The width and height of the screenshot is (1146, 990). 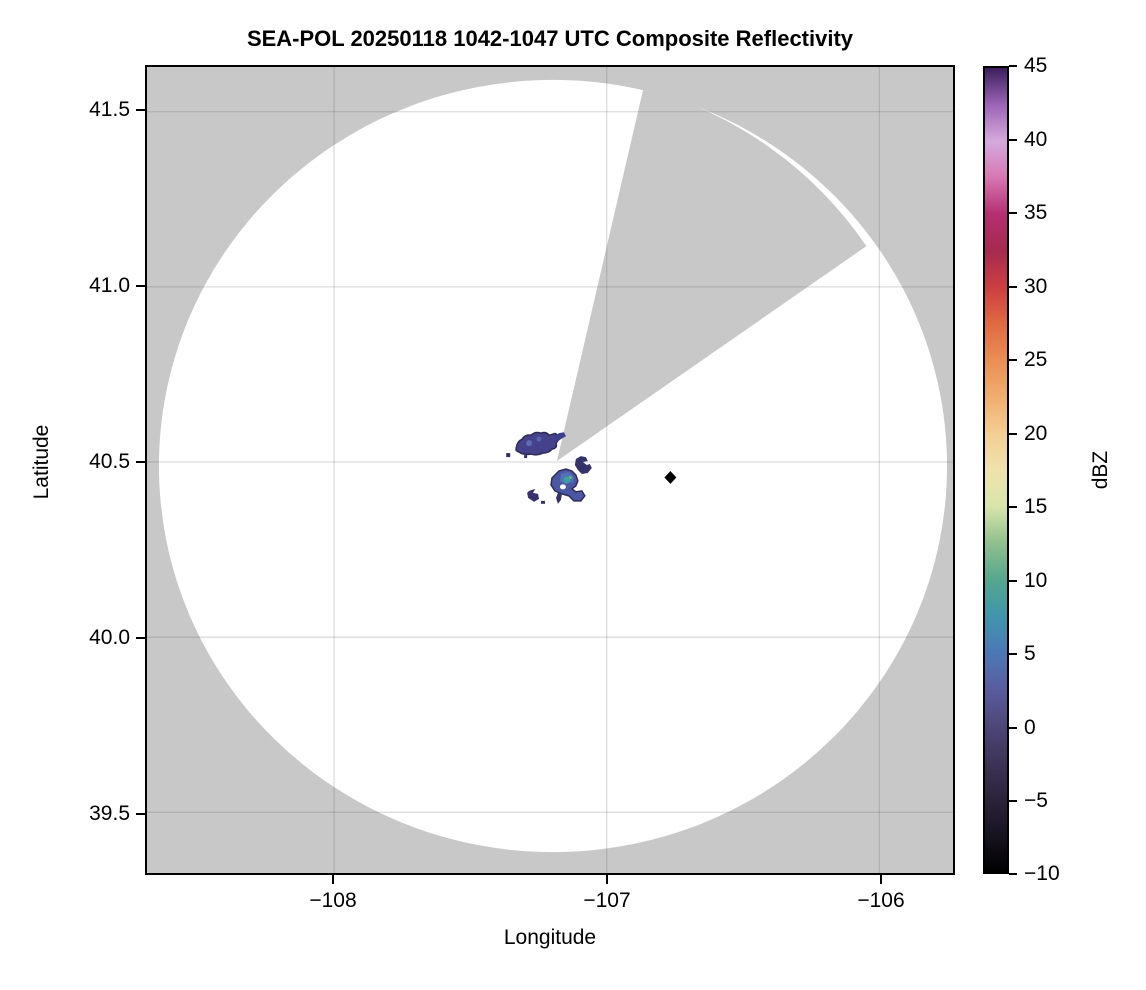 What do you see at coordinates (550, 937) in the screenshot?
I see `x-axis-label: Longitude` at bounding box center [550, 937].